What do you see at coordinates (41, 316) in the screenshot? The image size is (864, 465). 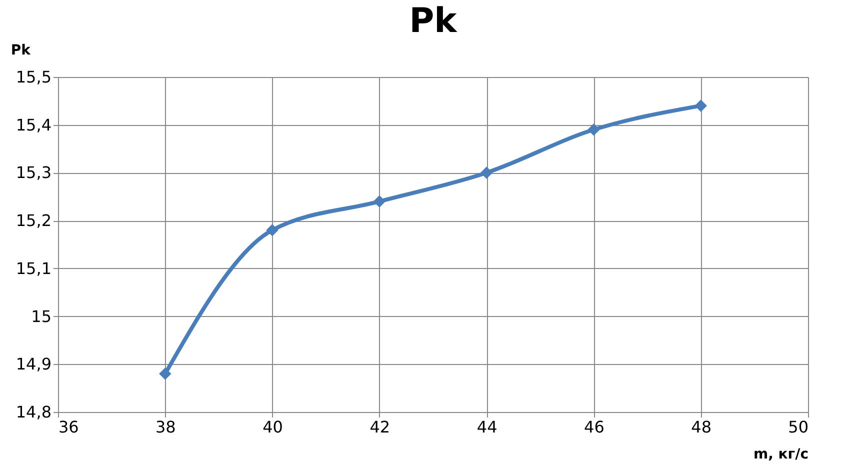 I see `y-tick-label: 15` at bounding box center [41, 316].